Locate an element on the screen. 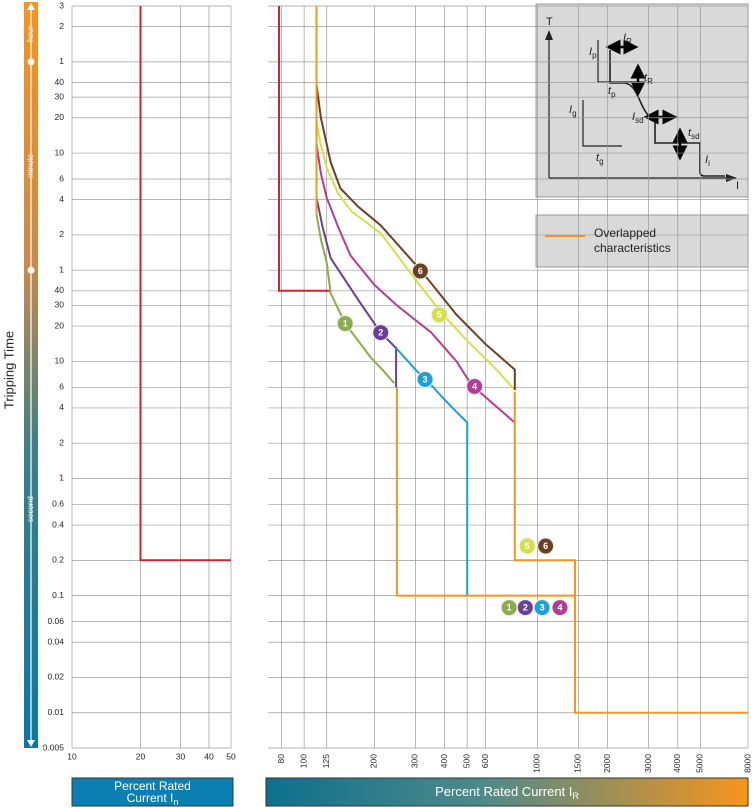  inset-axis-label: T is located at coordinates (549, 22).